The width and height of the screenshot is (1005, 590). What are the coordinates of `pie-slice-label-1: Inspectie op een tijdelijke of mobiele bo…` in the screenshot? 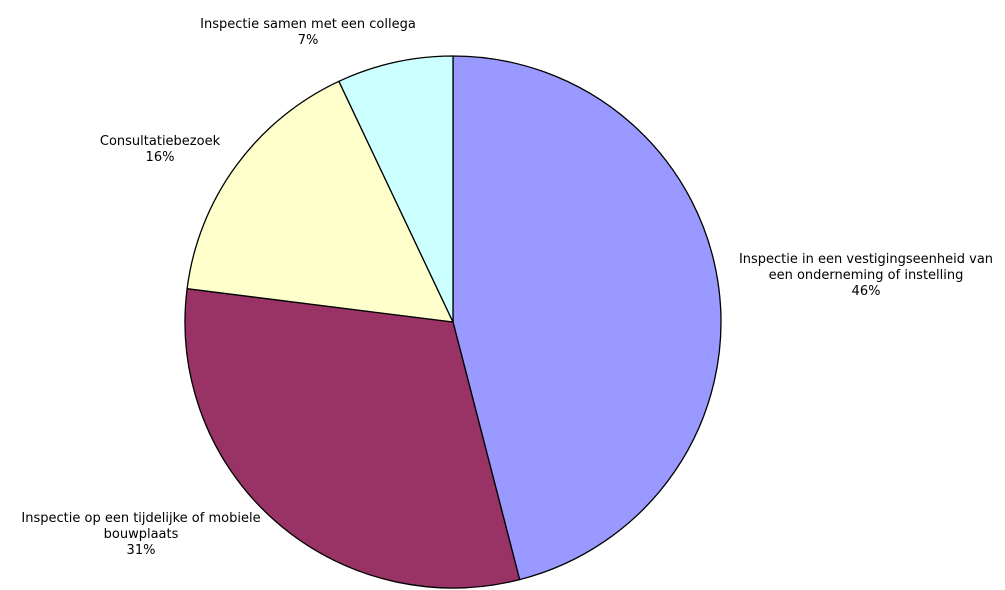 It's located at (140, 534).